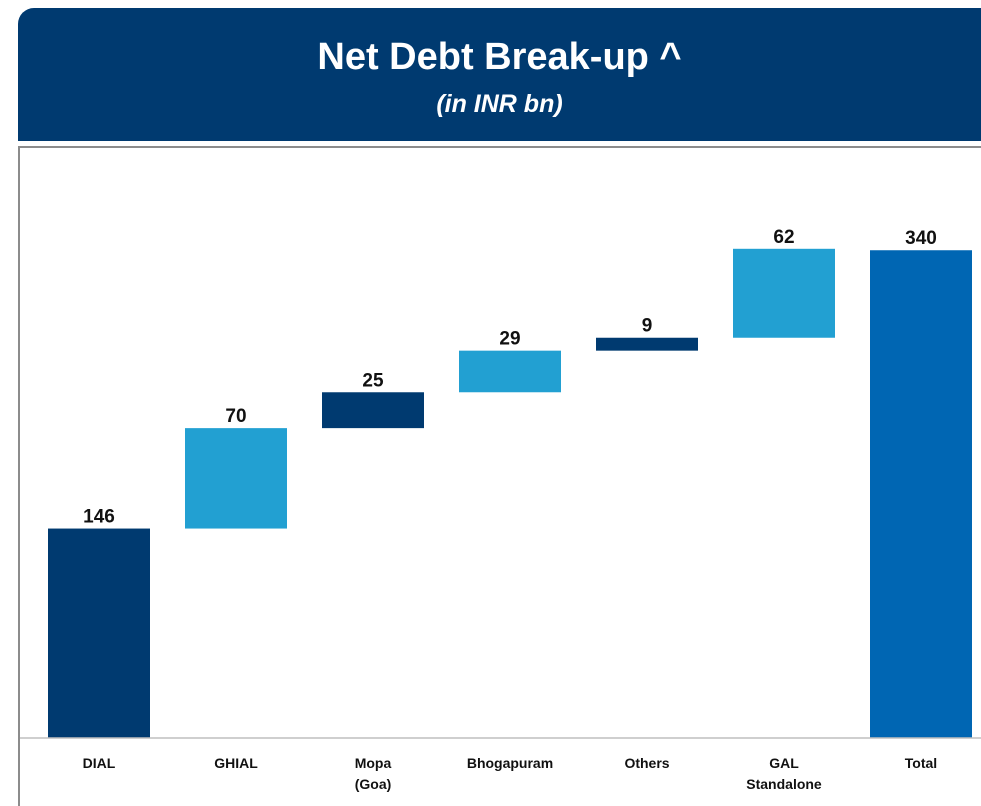 This screenshot has height=806, width=981. I want to click on category-label: Mopa (Goa), so click(373, 773).